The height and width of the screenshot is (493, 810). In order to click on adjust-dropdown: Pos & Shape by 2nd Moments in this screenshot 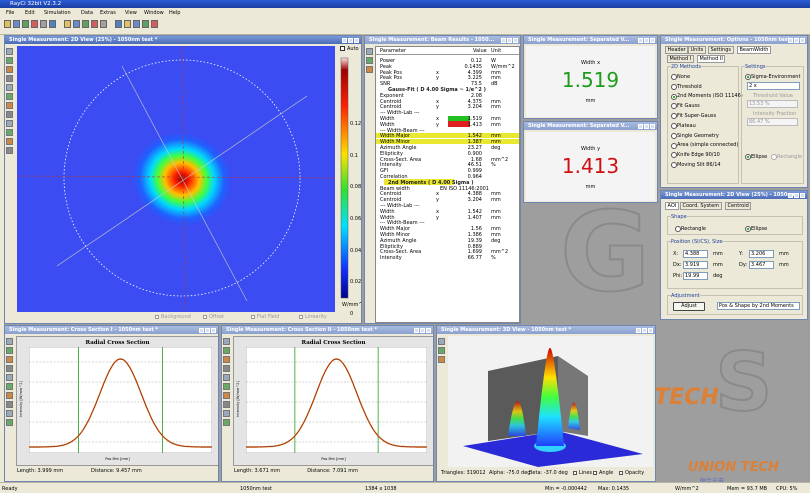, I will do `click(758, 306)`.